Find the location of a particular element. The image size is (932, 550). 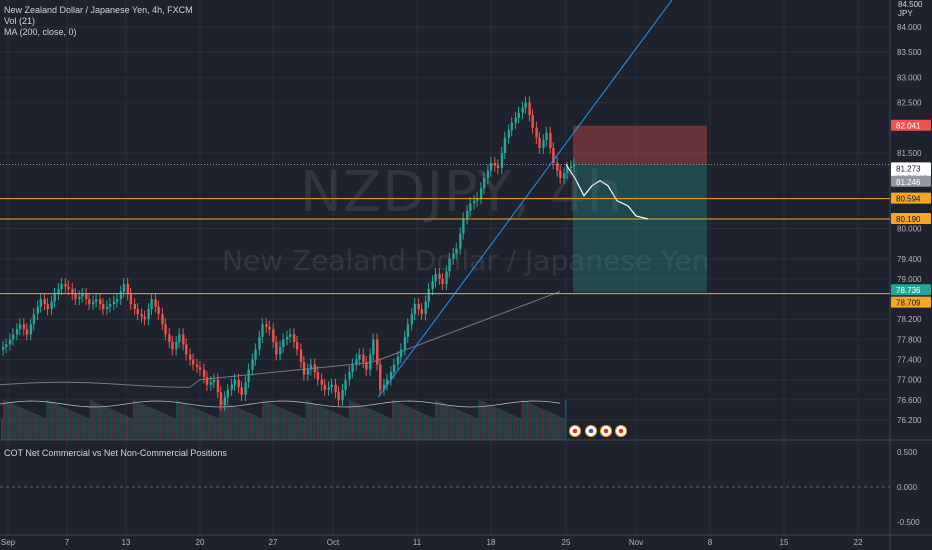

price-label-text: 82.041 is located at coordinates (908, 126).